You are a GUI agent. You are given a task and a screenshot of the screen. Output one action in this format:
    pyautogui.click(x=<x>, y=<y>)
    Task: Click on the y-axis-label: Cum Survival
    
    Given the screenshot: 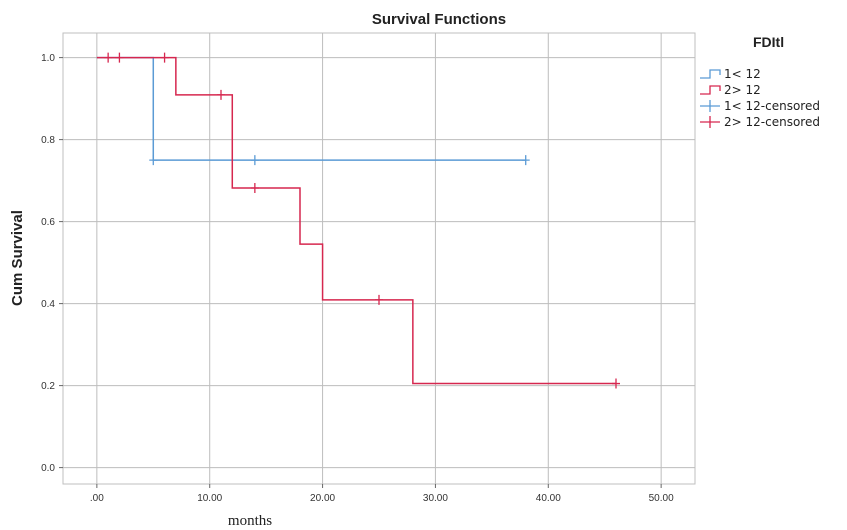 What is the action you would take?
    pyautogui.click(x=17, y=258)
    